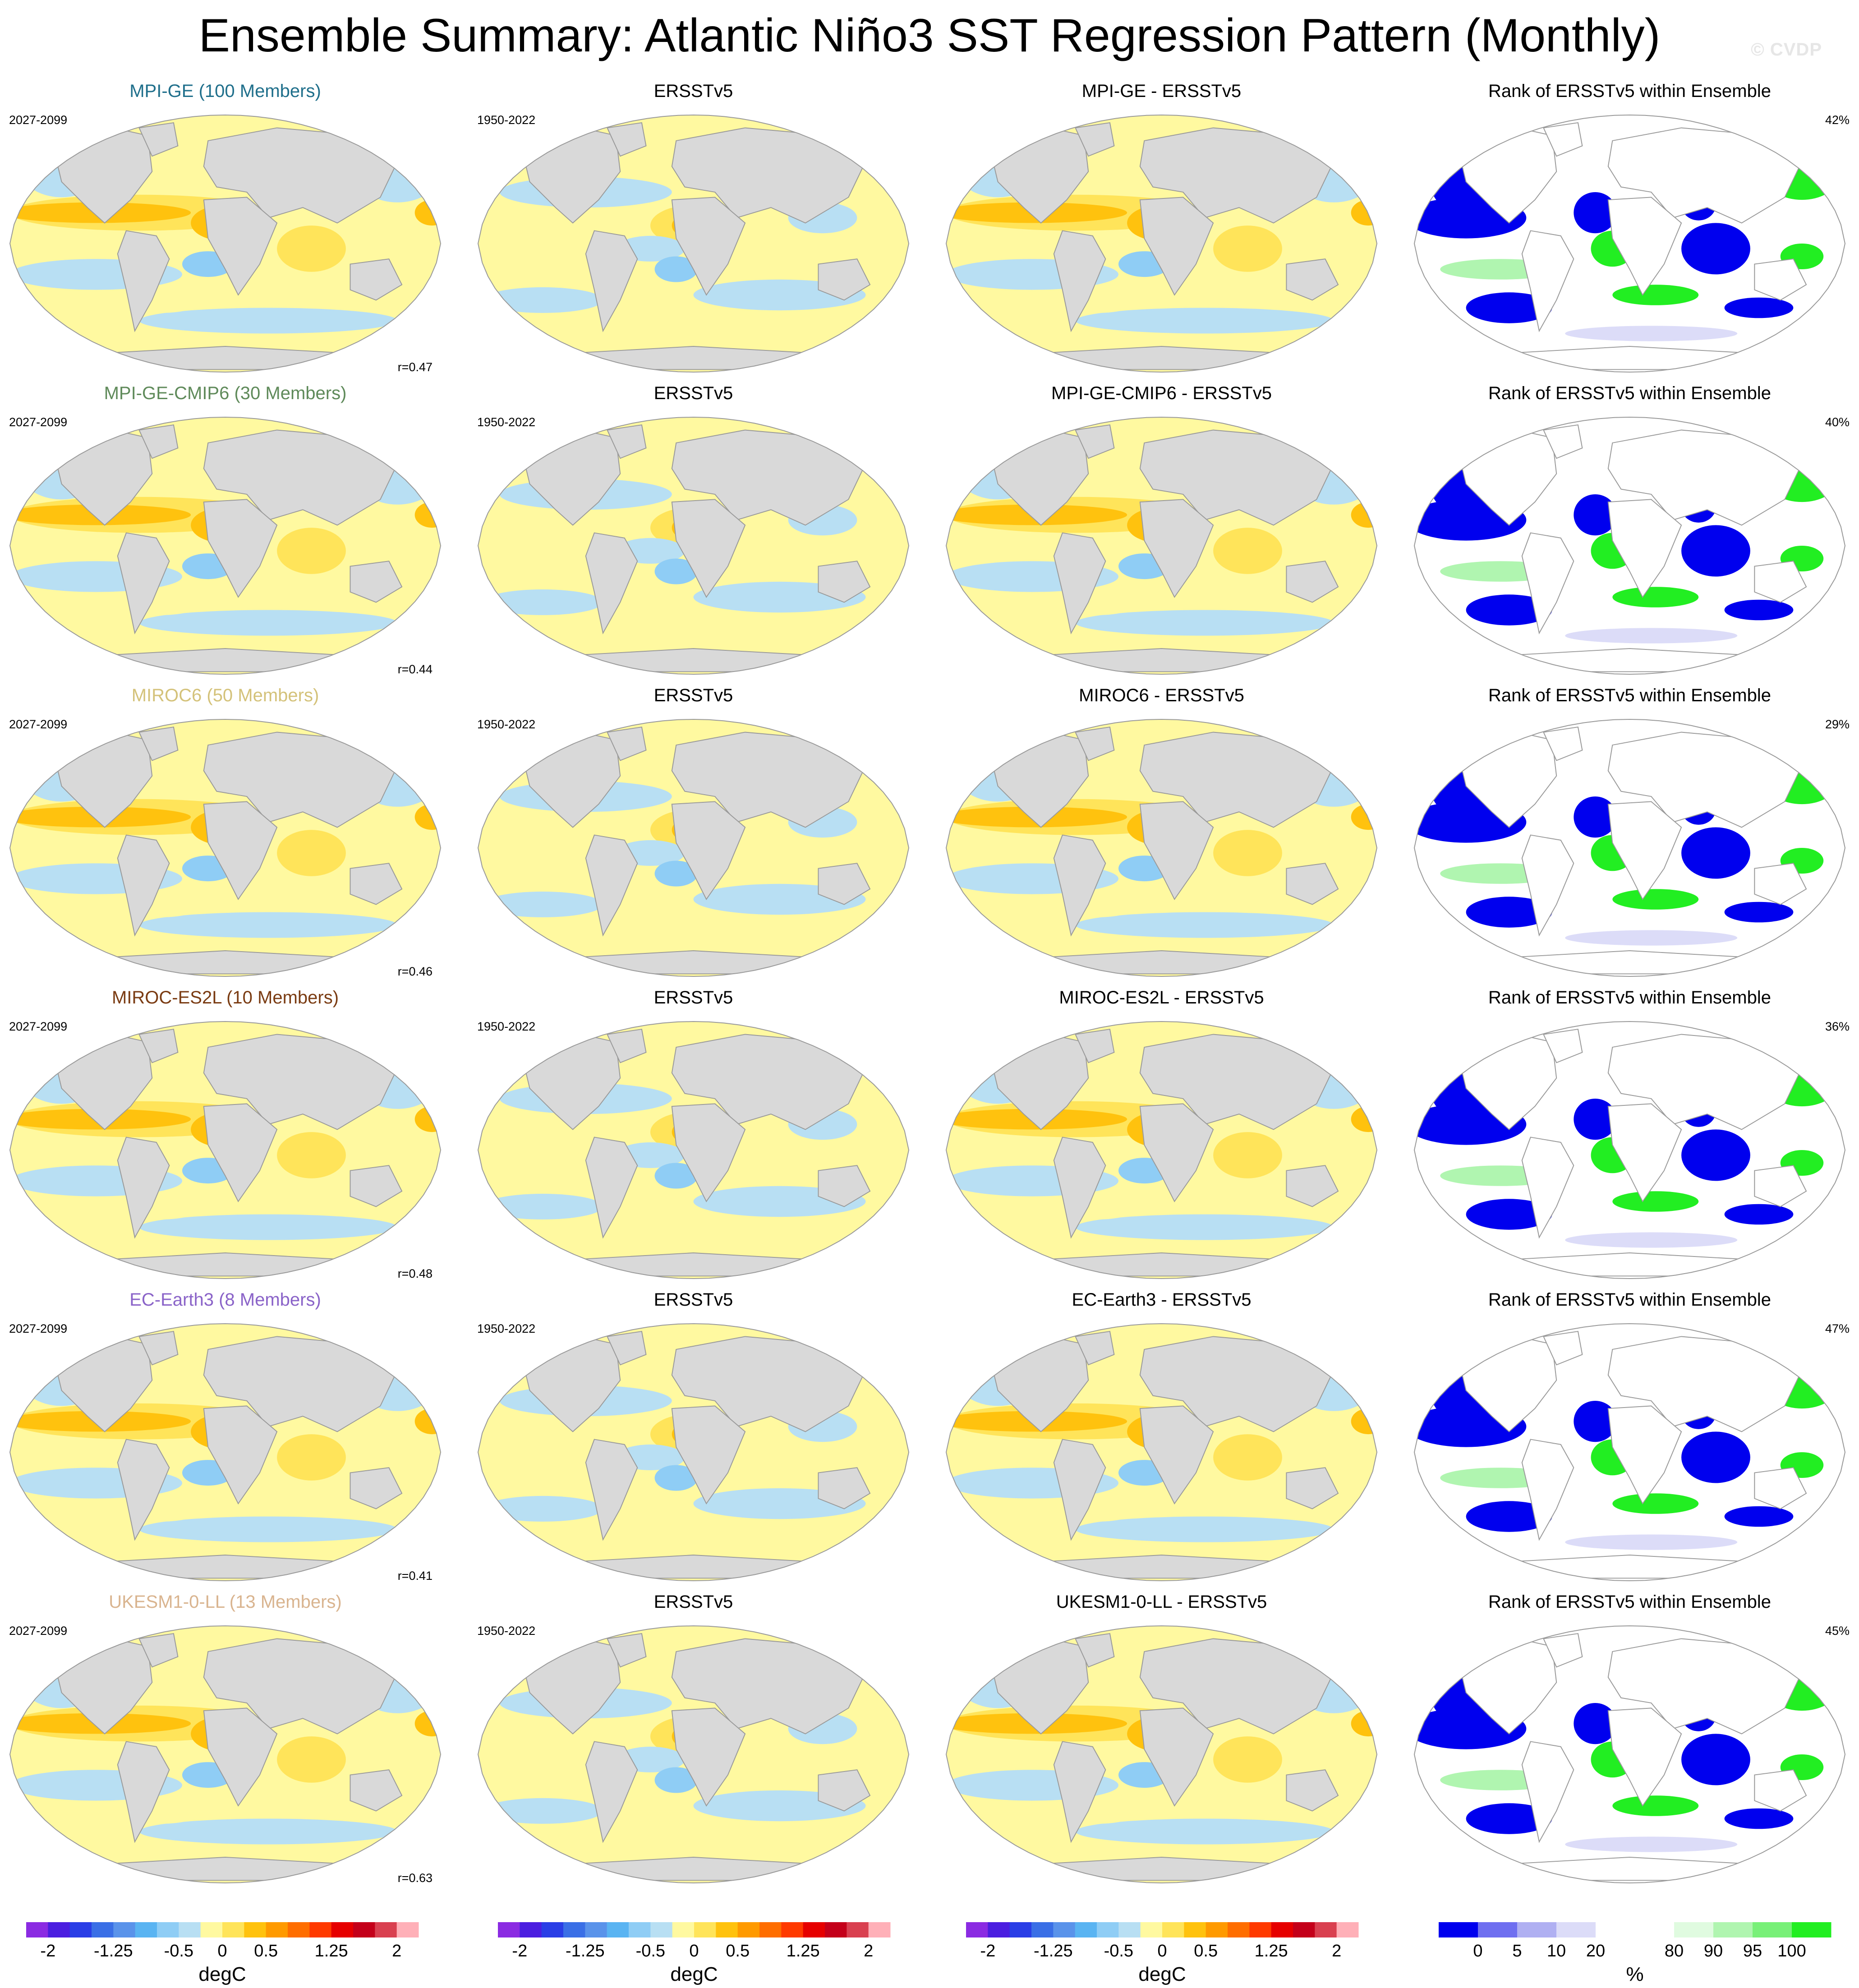  I want to click on colorbar-tick-label: 1.25, so click(1271, 1951).